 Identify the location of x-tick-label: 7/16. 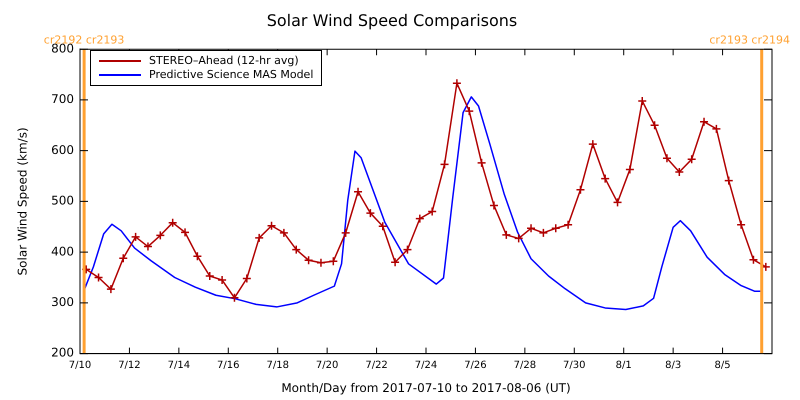
(228, 366).